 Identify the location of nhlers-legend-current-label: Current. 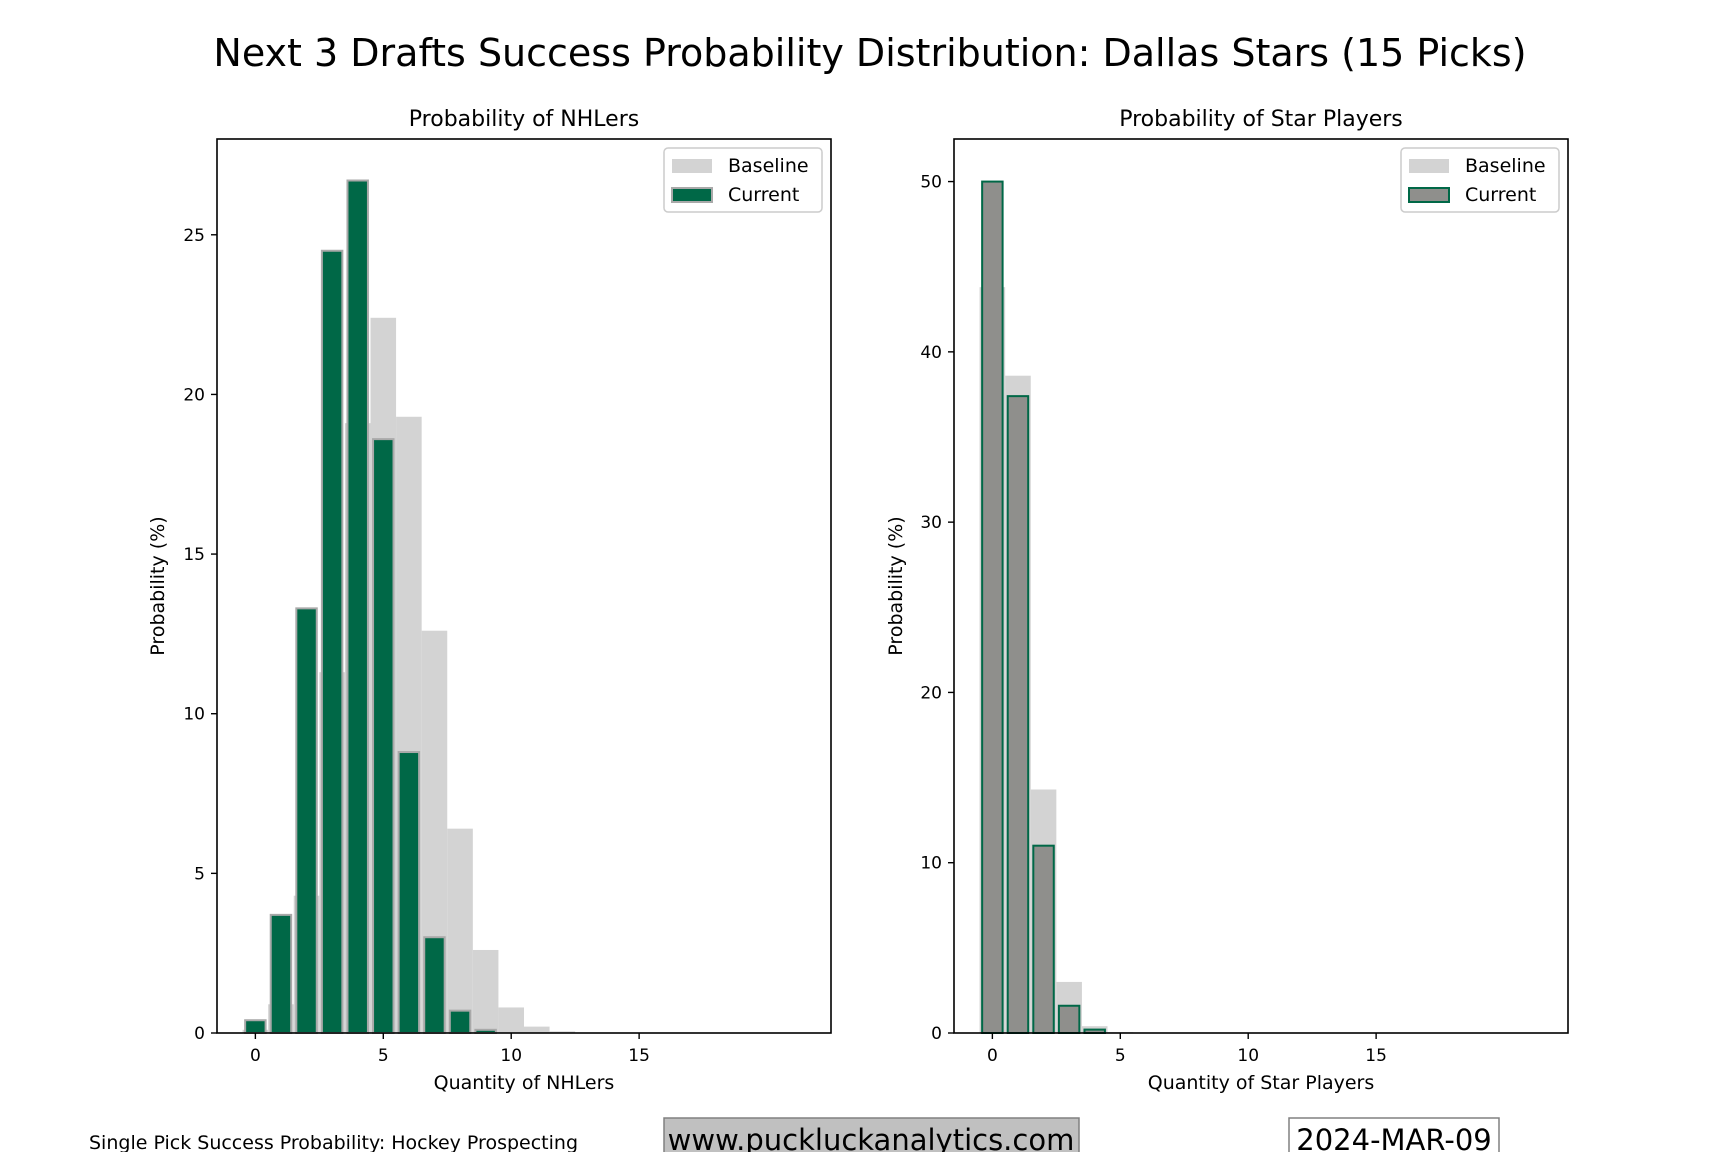
(763, 195).